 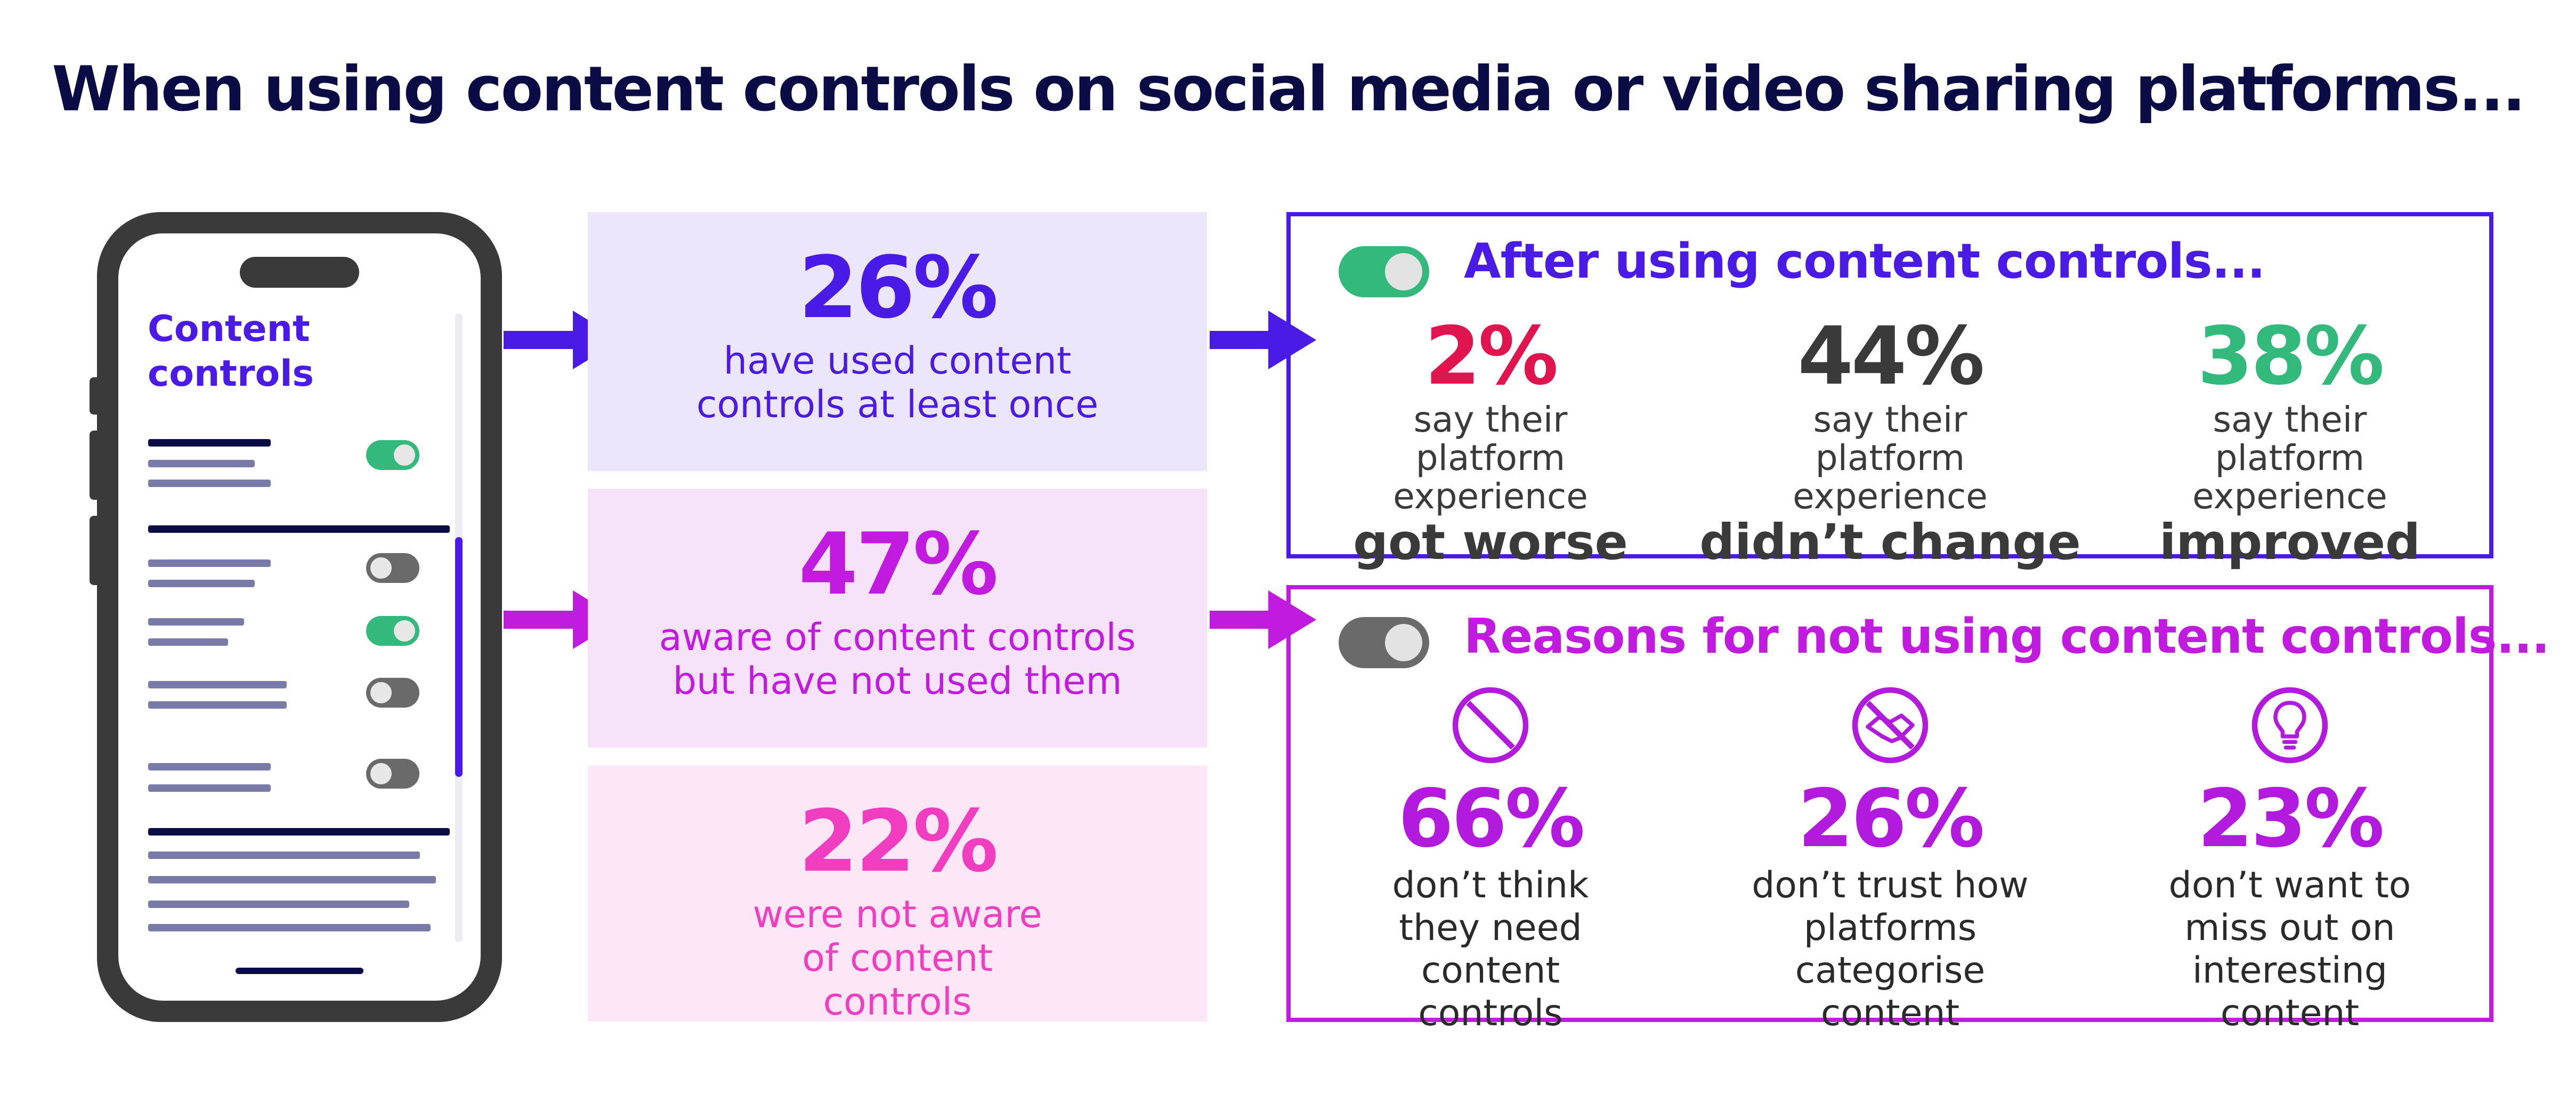 I want to click on stat-label: don’t think they need content controls, so click(x=1490, y=949).